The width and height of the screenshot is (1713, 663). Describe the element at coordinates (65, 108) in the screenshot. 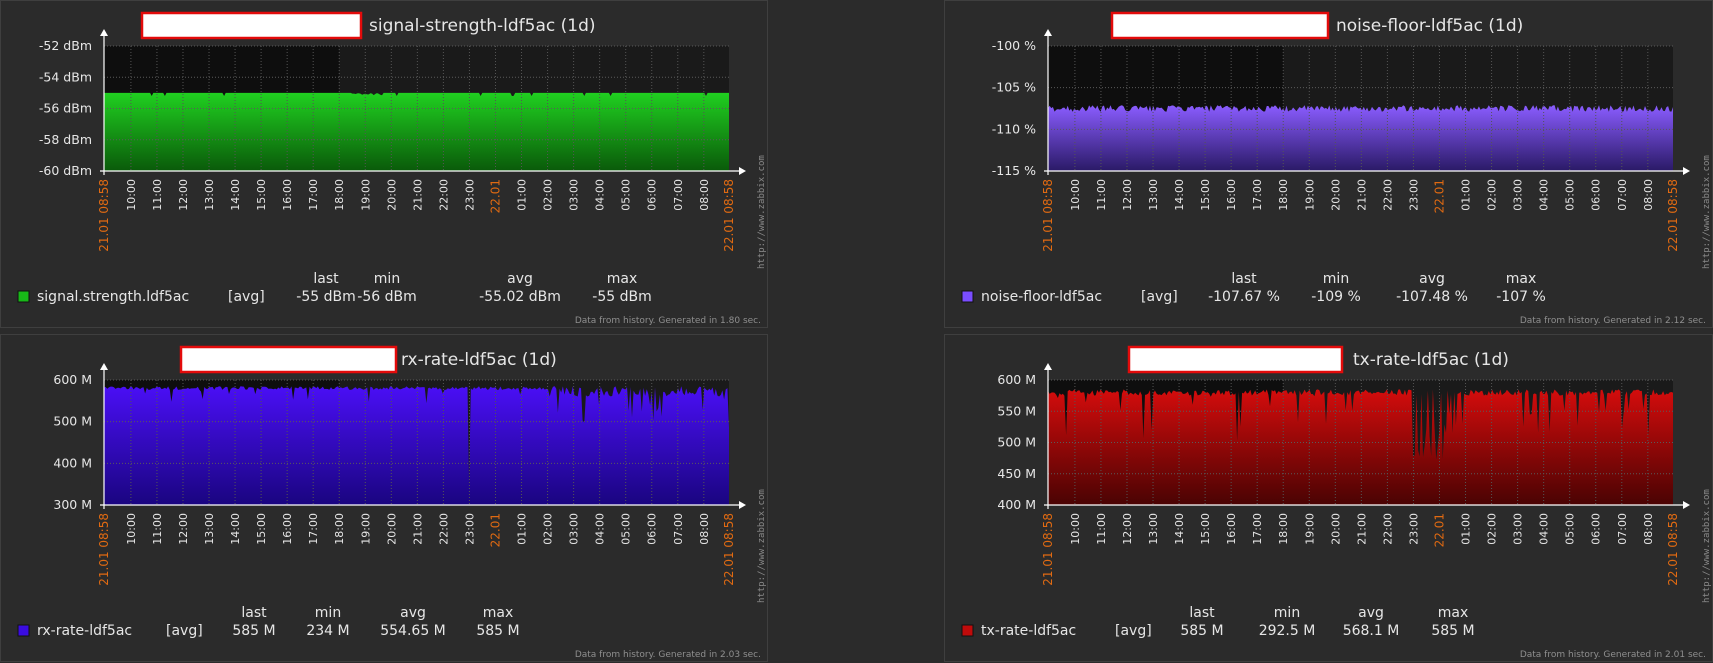

I see `y-tick-label: -56 dBm` at that location.